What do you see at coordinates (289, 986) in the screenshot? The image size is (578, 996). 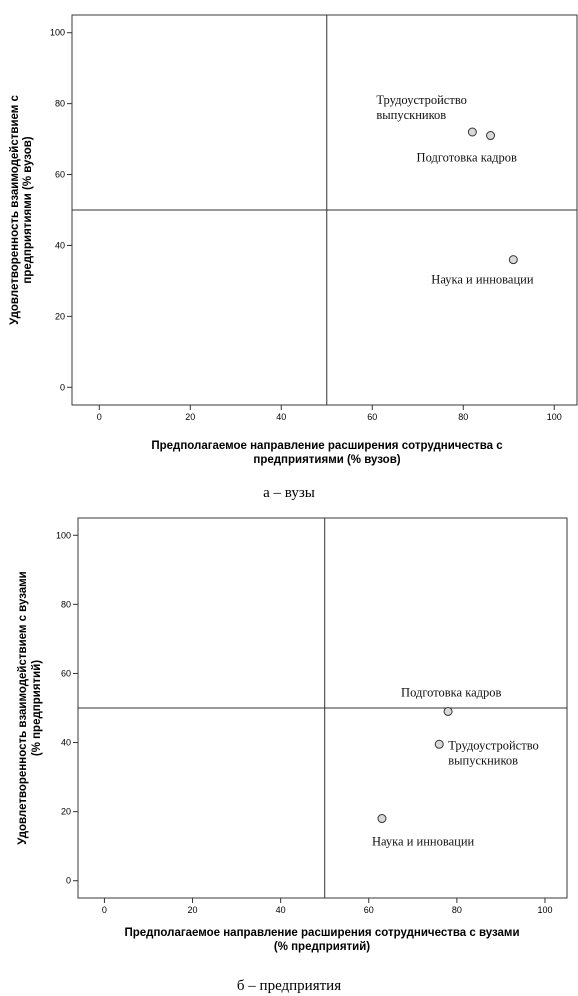 I see `figure-caption: б – предприятия` at bounding box center [289, 986].